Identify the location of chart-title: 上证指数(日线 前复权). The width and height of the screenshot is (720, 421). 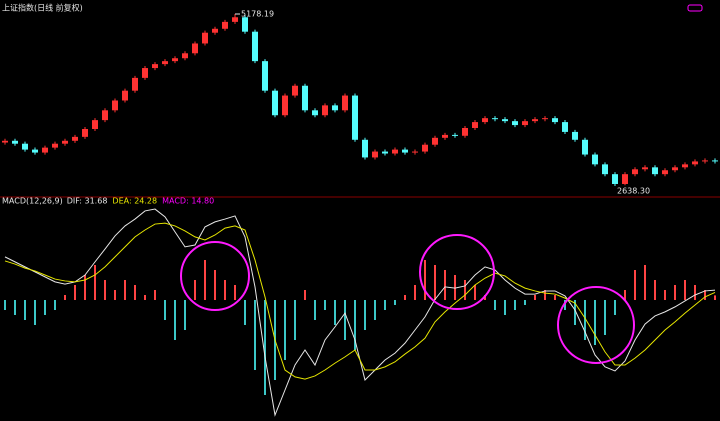
(42, 8).